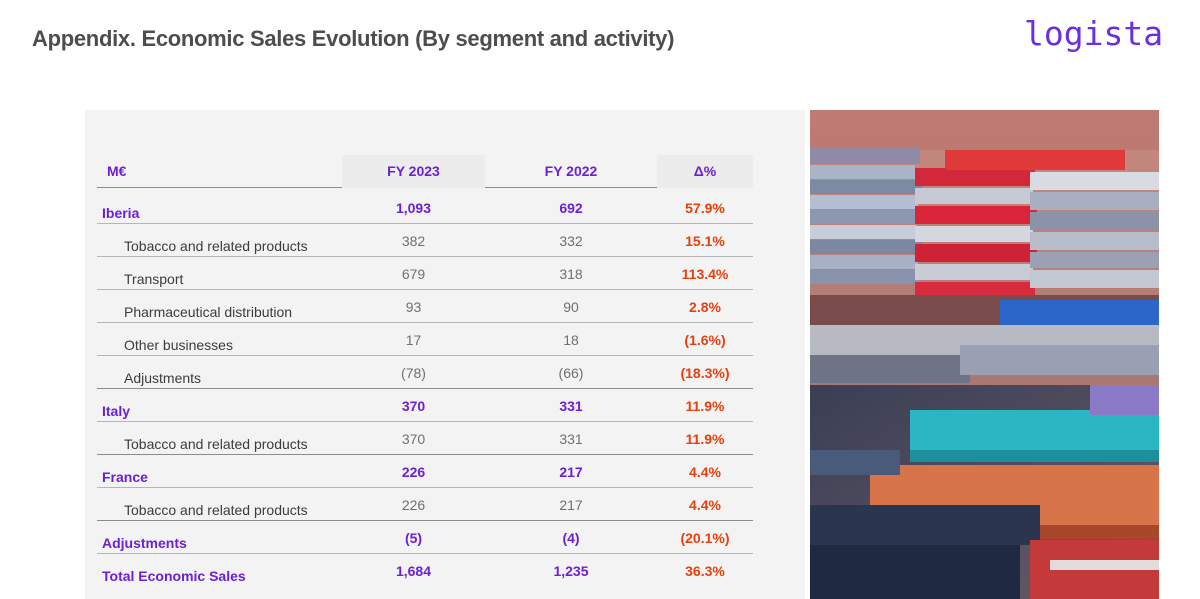 This screenshot has width=1200, height=599. What do you see at coordinates (705, 538) in the screenshot?
I see `value-delta: (20.1%)` at bounding box center [705, 538].